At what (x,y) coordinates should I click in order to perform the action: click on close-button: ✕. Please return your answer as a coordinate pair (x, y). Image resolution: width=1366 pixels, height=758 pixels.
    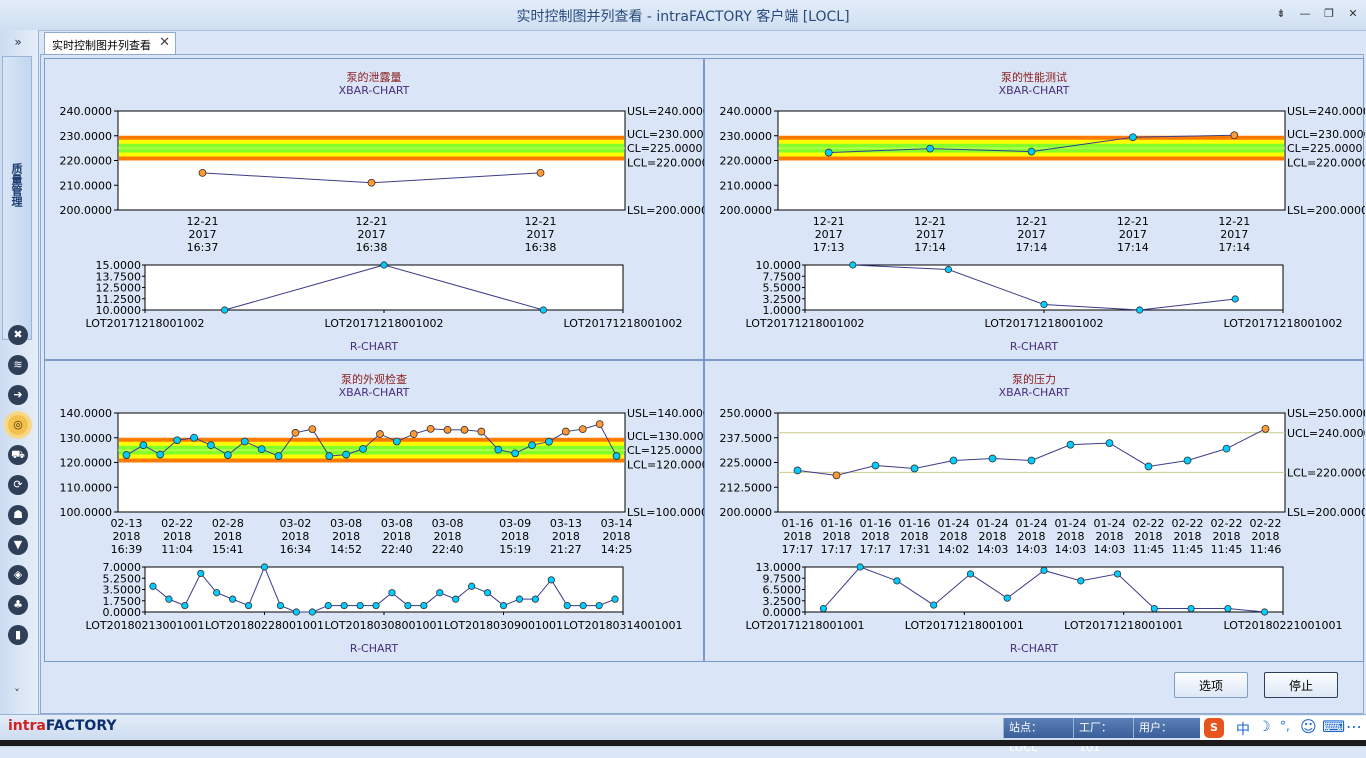
    Looking at the image, I should click on (1353, 13).